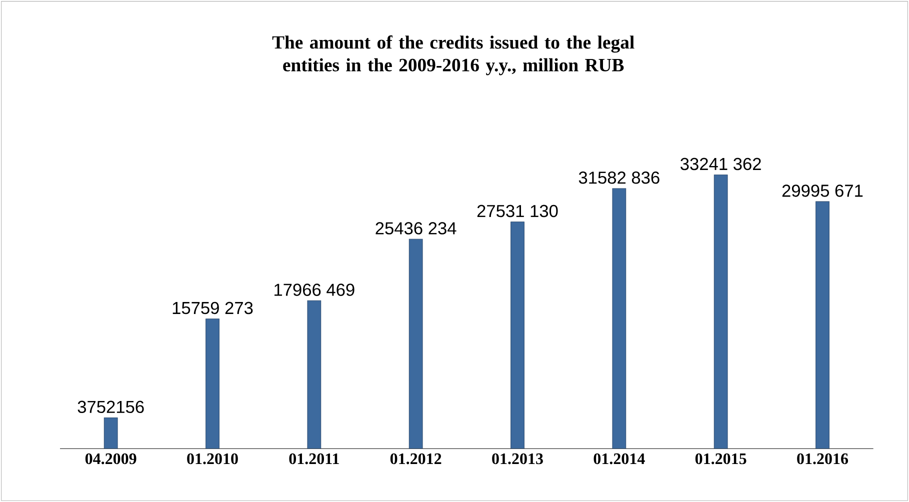 Image resolution: width=909 pixels, height=502 pixels. I want to click on x-tick-label: 01.2013, so click(517, 458).